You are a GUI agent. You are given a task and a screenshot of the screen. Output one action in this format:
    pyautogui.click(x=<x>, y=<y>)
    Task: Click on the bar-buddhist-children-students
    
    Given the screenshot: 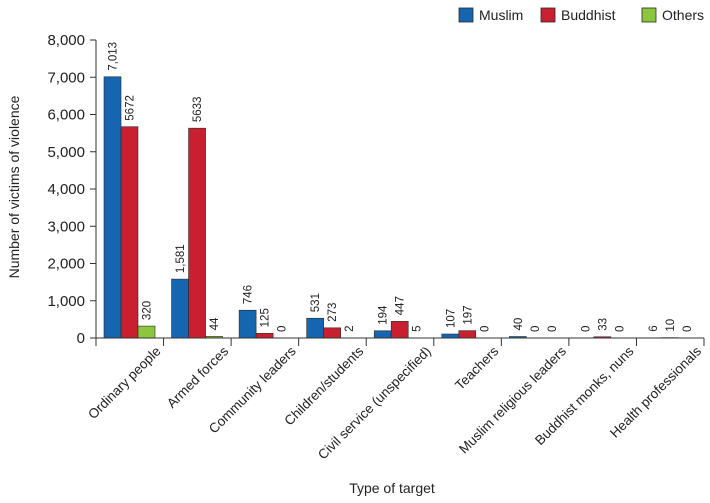 What is the action you would take?
    pyautogui.click(x=332, y=333)
    